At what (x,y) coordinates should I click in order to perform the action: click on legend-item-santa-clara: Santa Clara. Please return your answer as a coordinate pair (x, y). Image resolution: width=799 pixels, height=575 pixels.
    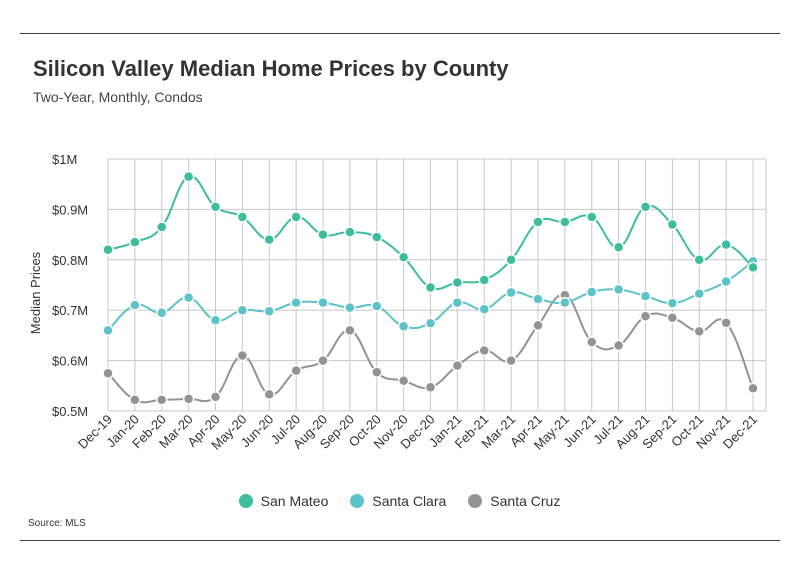
    Looking at the image, I should click on (398, 501).